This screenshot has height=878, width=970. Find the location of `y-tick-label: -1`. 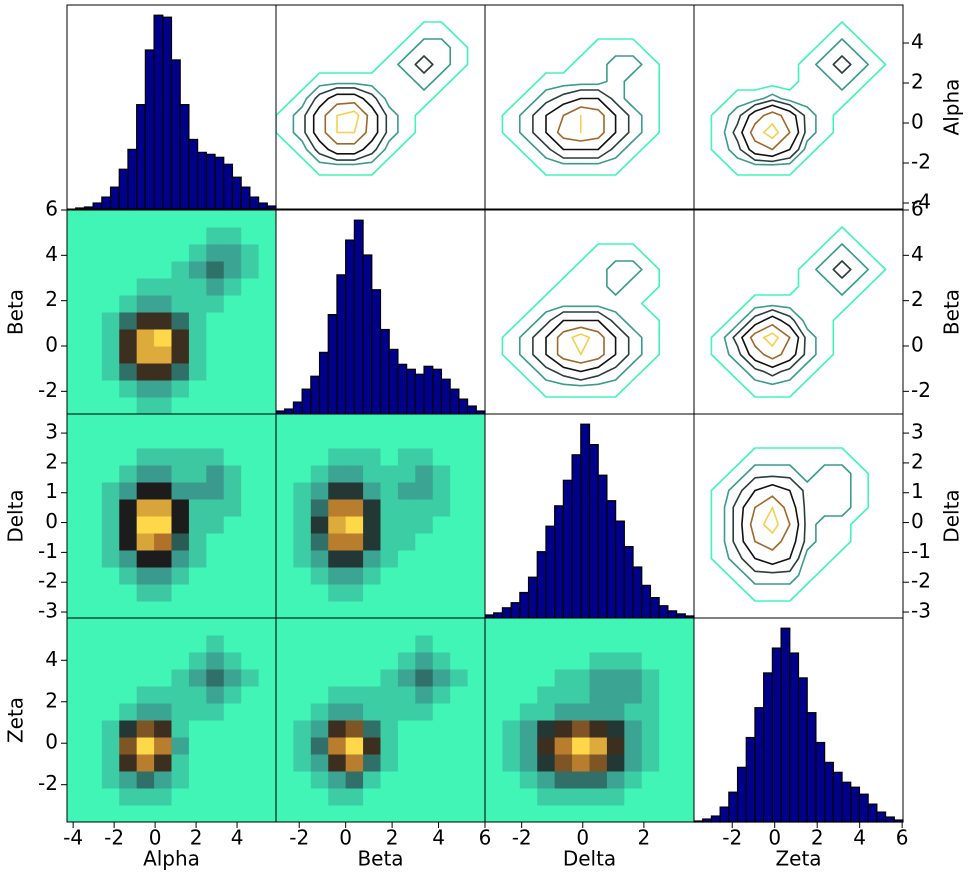

y-tick-label: -1 is located at coordinates (48, 551).